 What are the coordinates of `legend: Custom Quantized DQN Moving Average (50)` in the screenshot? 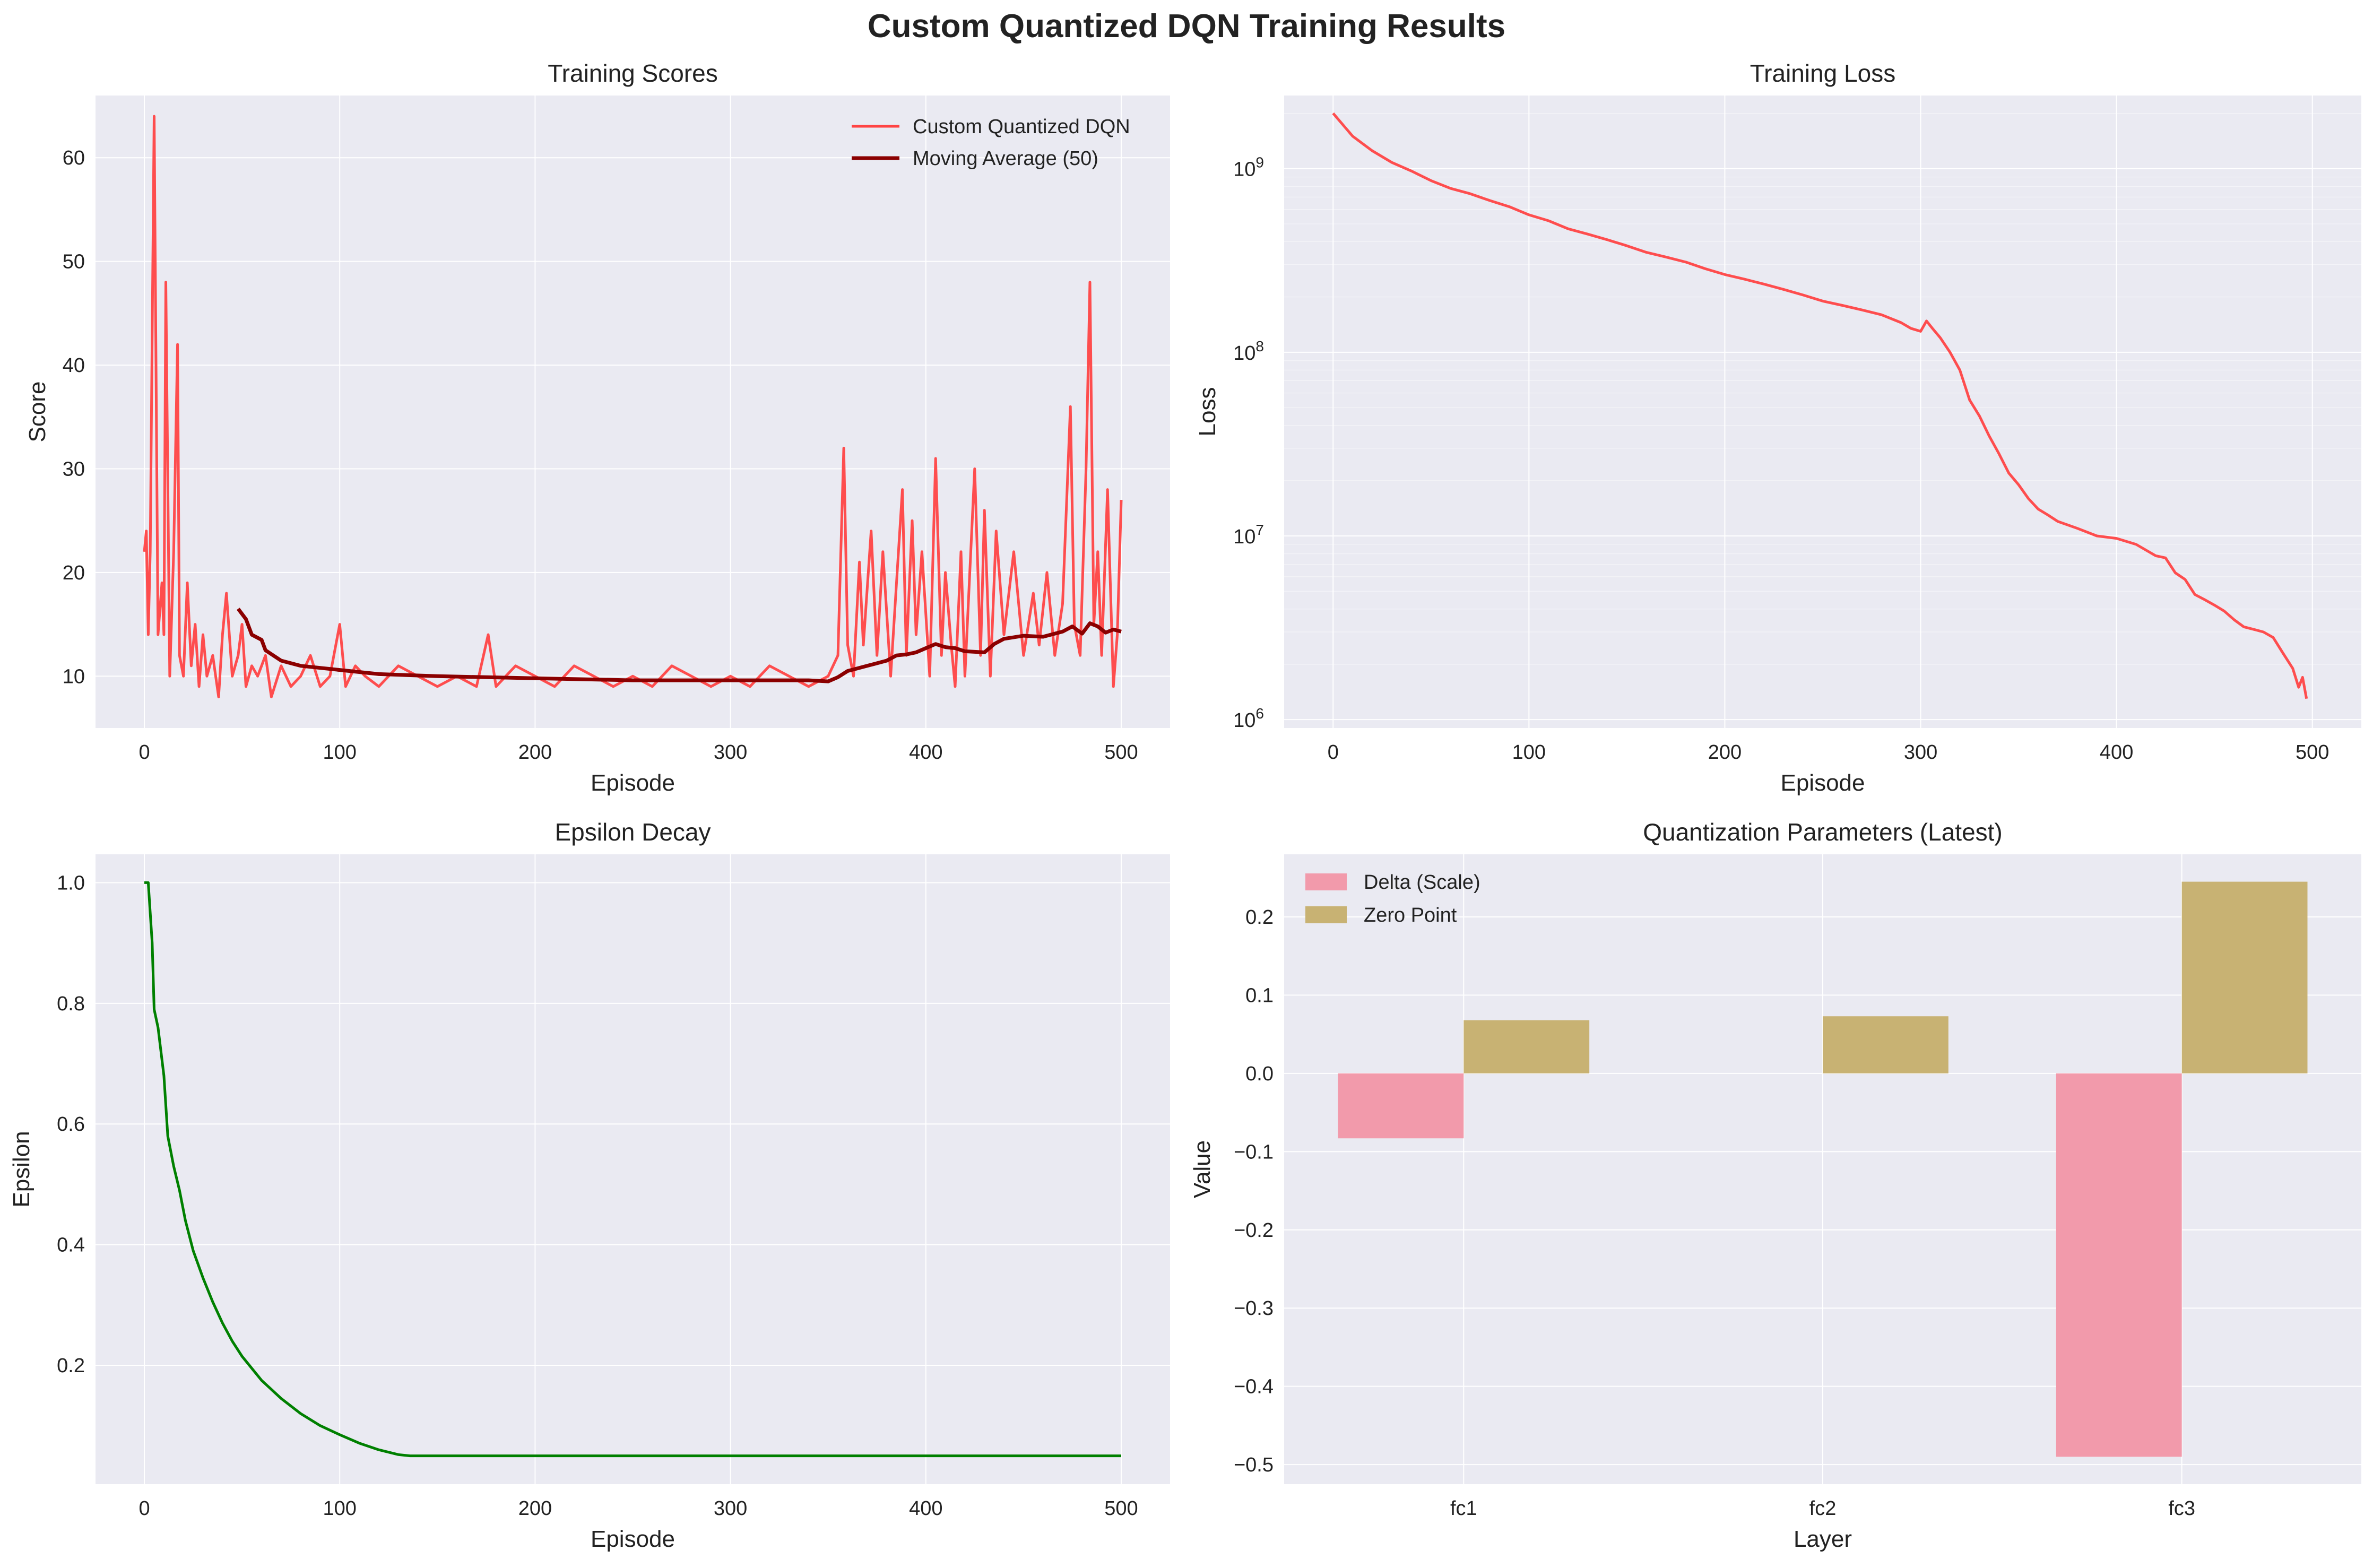 It's located at (991, 143).